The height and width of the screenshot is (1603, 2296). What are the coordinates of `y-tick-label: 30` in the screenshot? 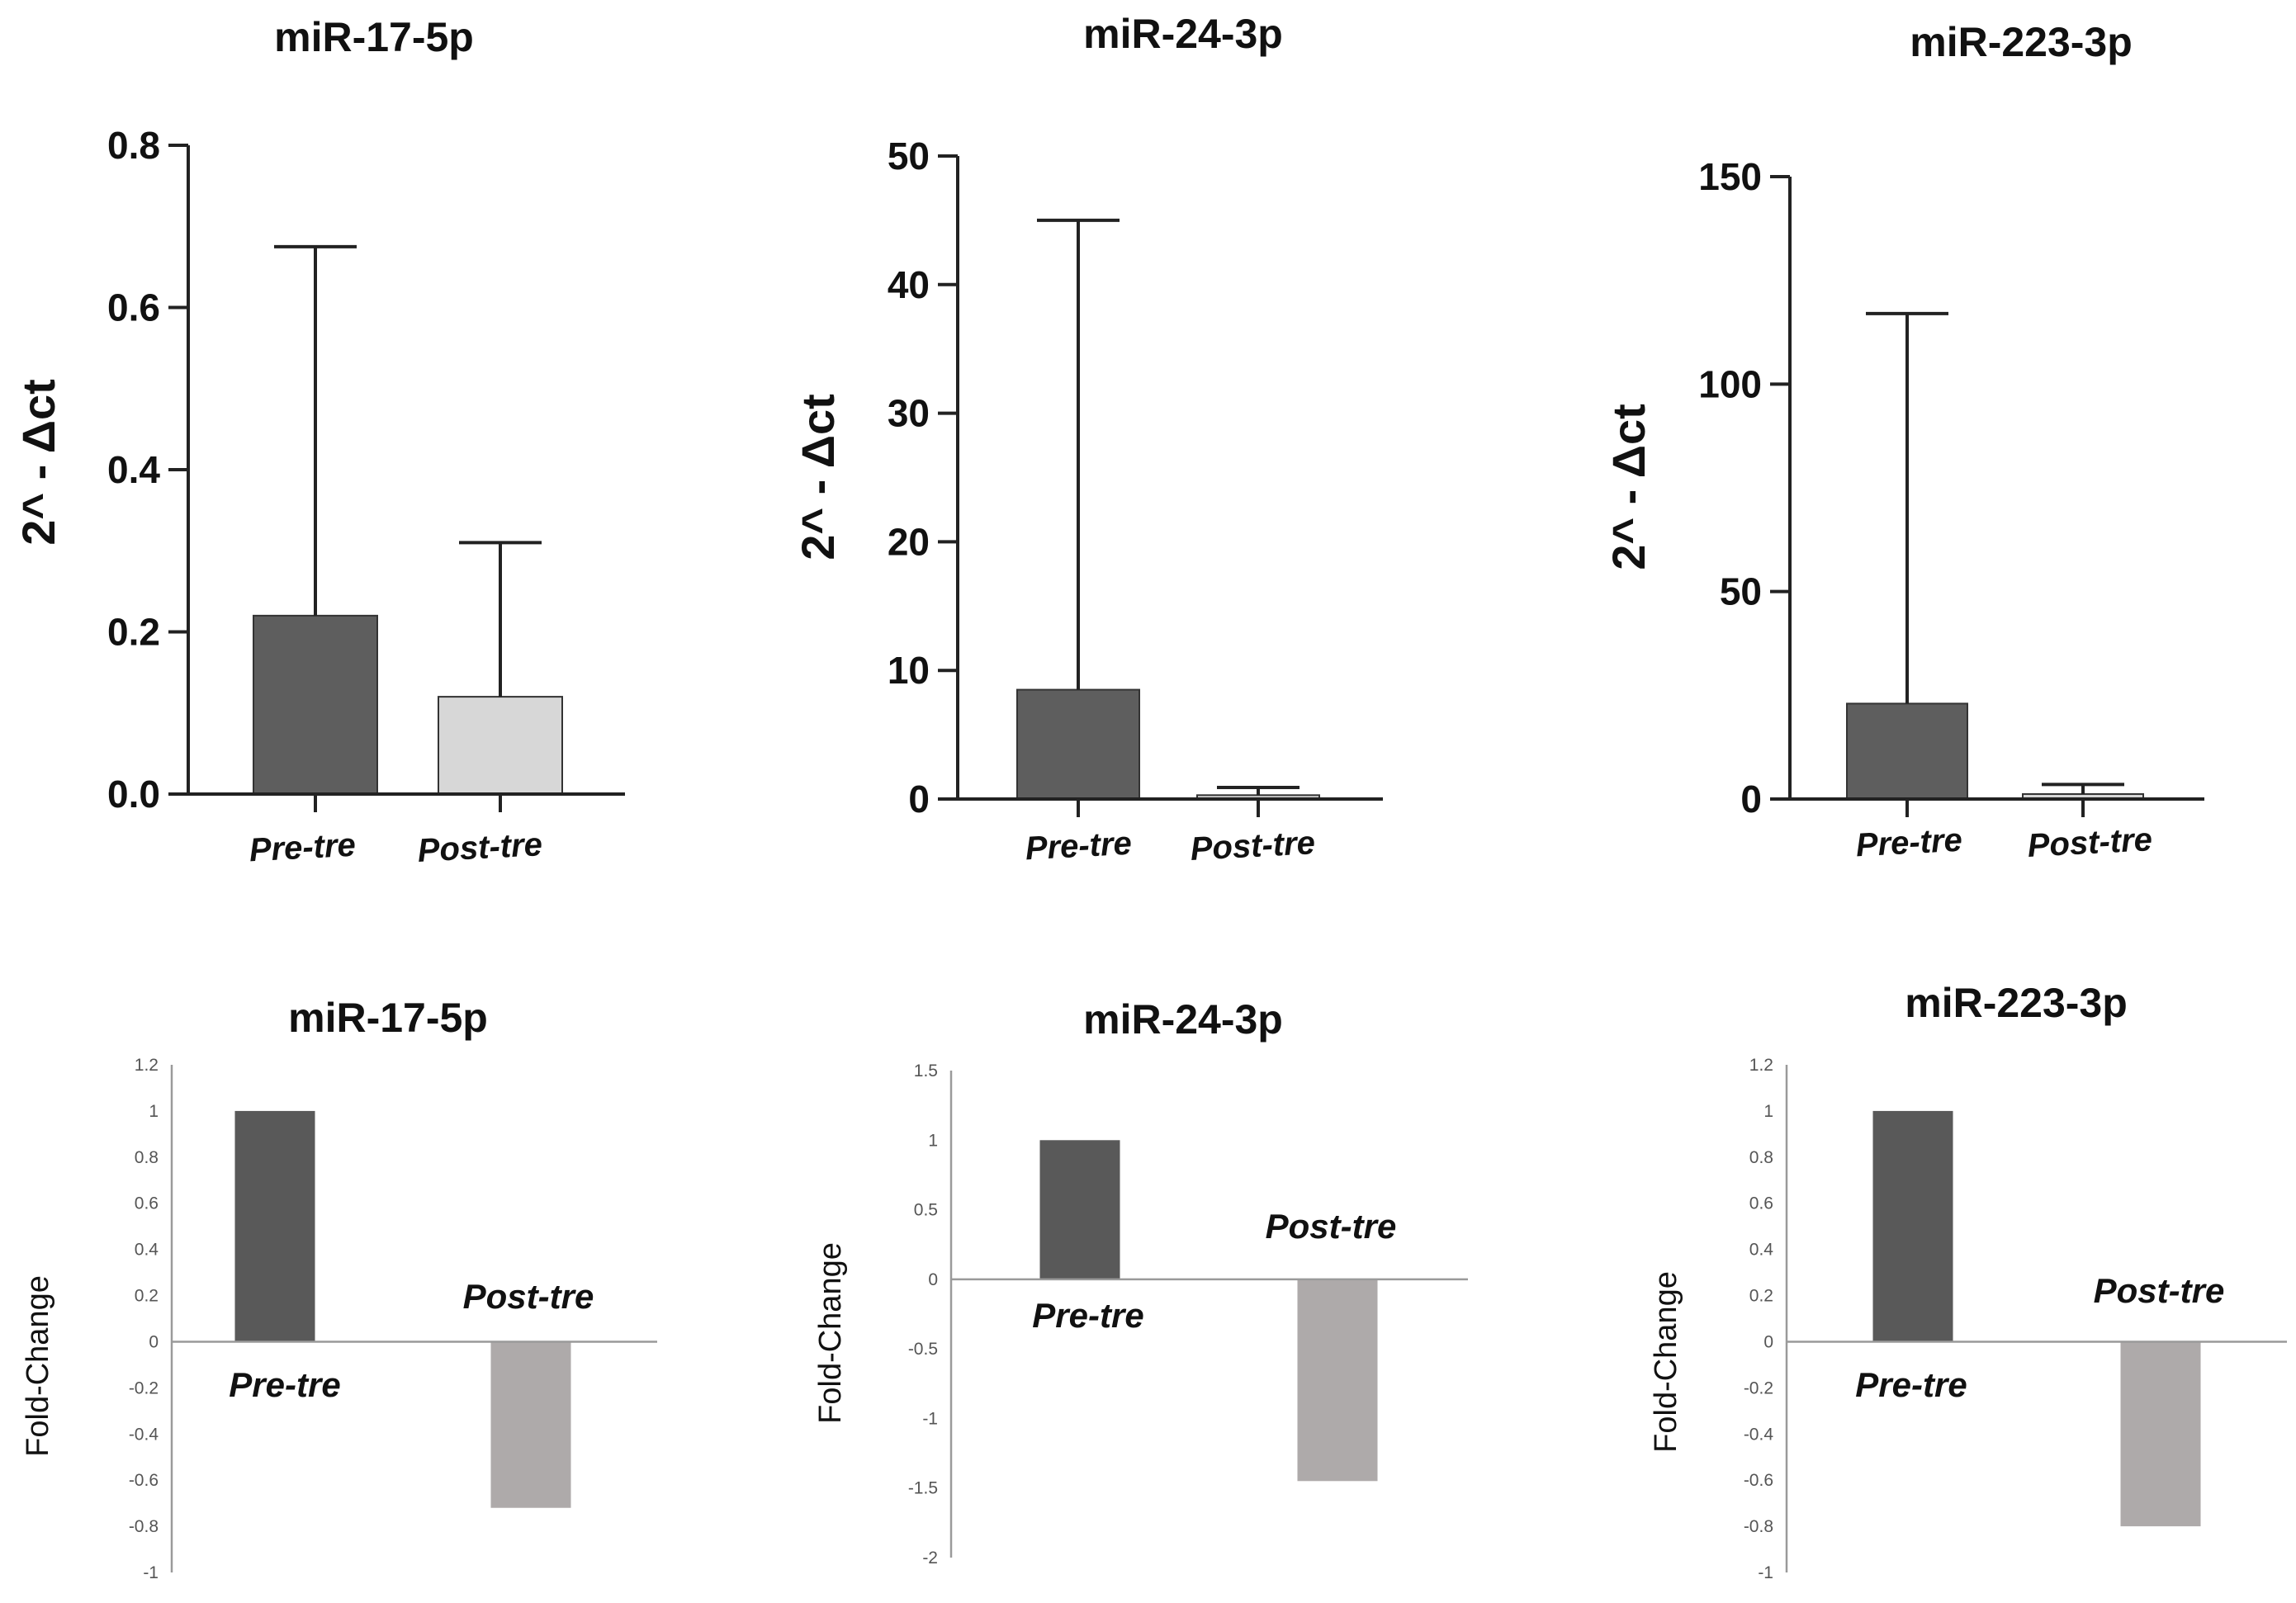 It's located at (909, 413).